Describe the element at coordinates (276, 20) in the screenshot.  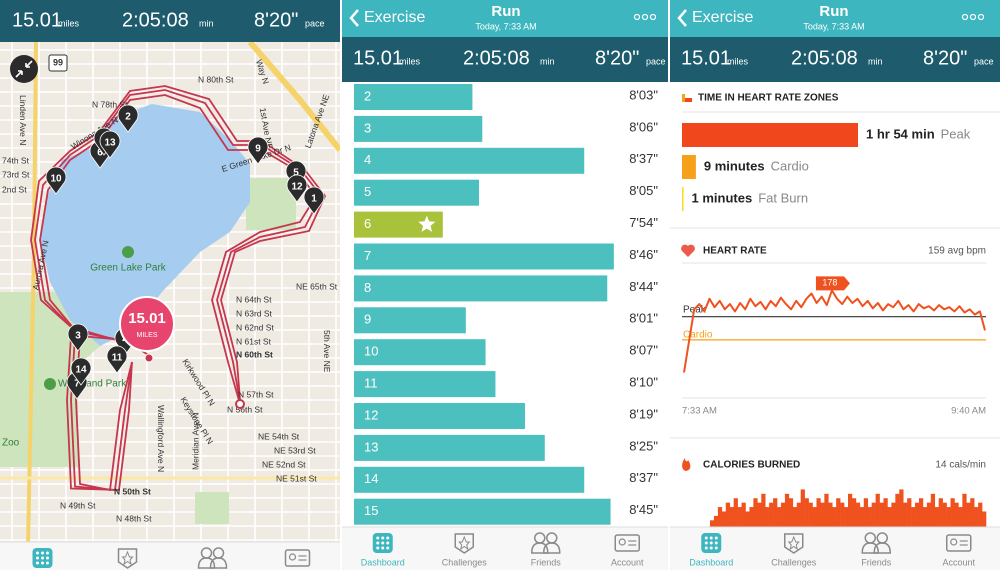
I see `stat-pace: 8'20"` at that location.